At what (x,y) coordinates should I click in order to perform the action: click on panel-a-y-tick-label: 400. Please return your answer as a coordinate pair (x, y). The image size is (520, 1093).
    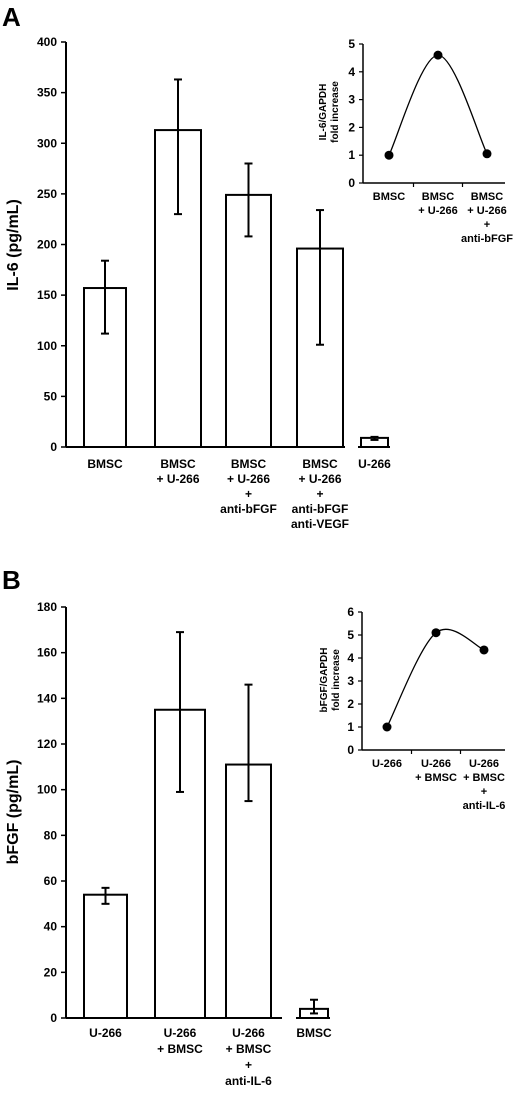
    Looking at the image, I should click on (47, 42).